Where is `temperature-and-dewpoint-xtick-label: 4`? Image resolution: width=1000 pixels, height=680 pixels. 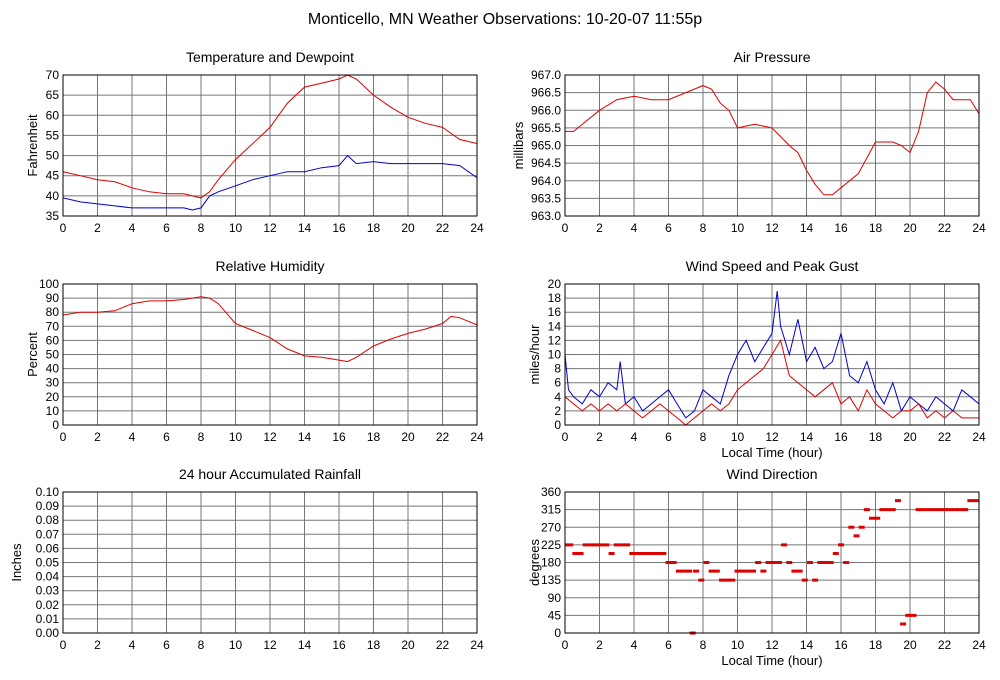 temperature-and-dewpoint-xtick-label: 4 is located at coordinates (132, 228).